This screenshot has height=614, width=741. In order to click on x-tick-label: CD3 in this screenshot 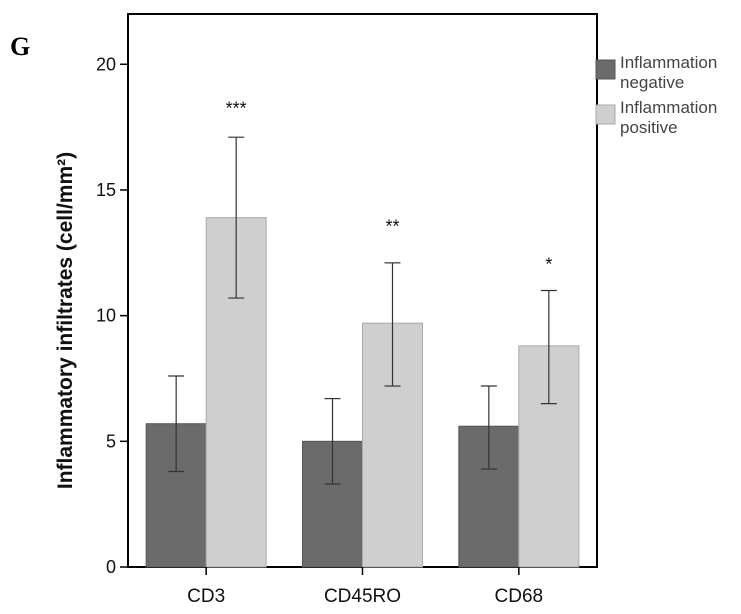, I will do `click(206, 596)`.